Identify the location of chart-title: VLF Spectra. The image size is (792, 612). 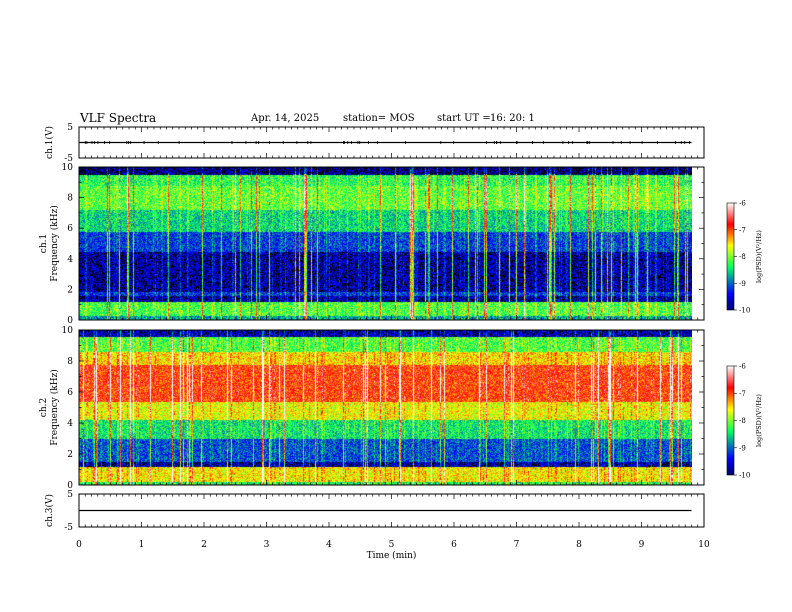
(118, 118).